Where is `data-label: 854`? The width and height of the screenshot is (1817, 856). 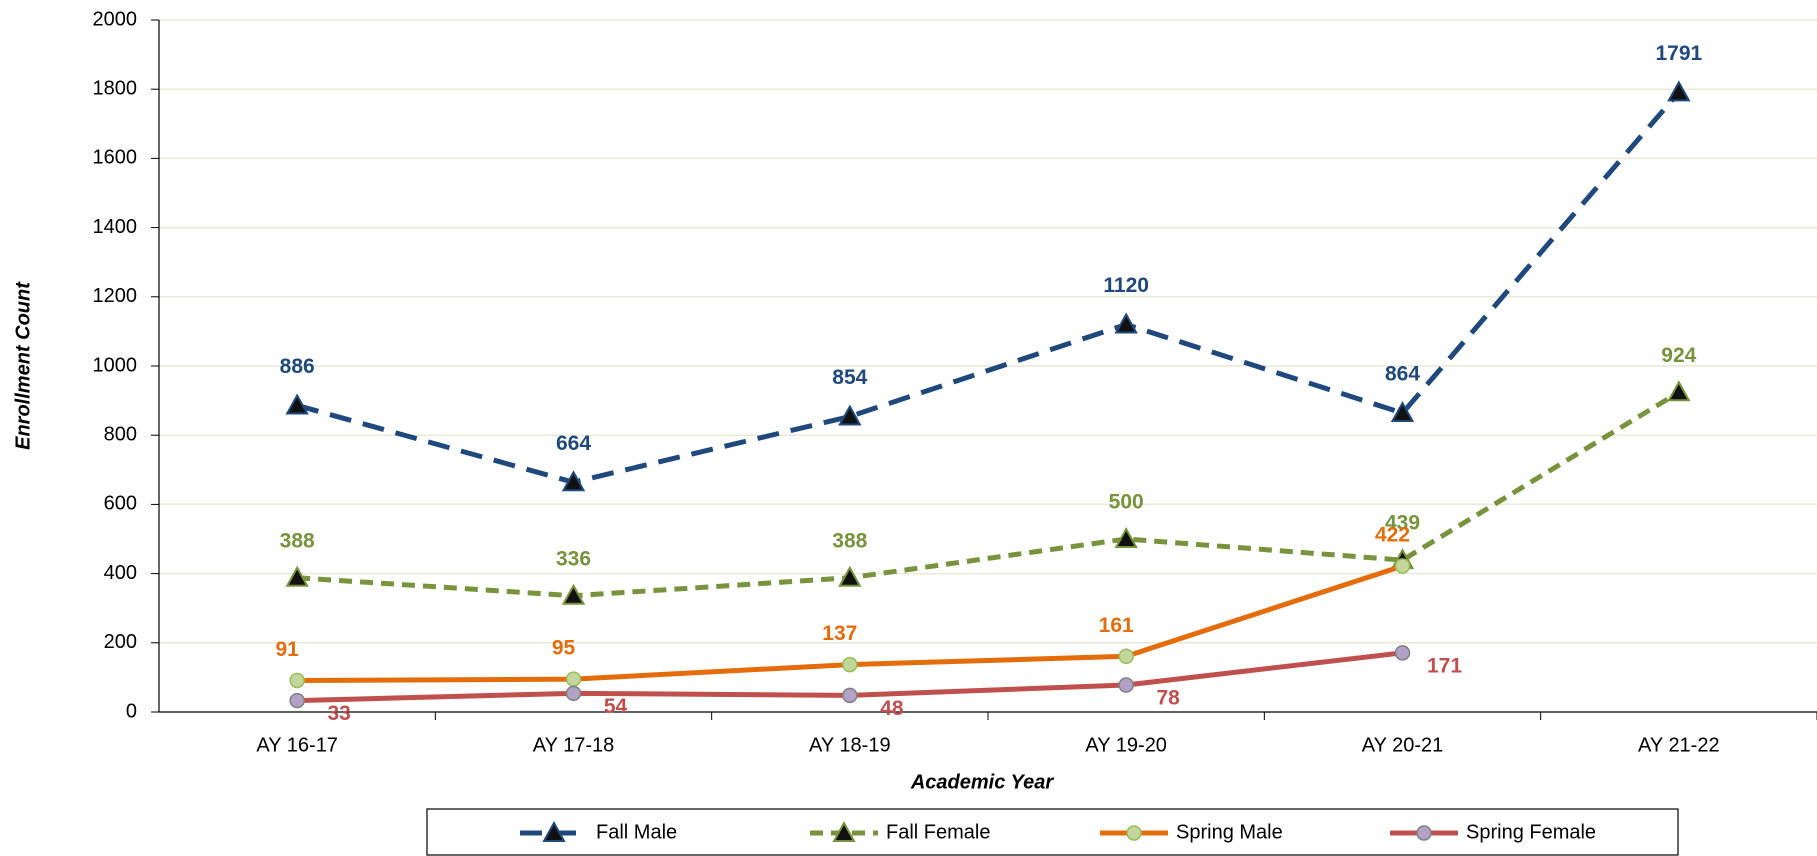 data-label: 854 is located at coordinates (849, 377).